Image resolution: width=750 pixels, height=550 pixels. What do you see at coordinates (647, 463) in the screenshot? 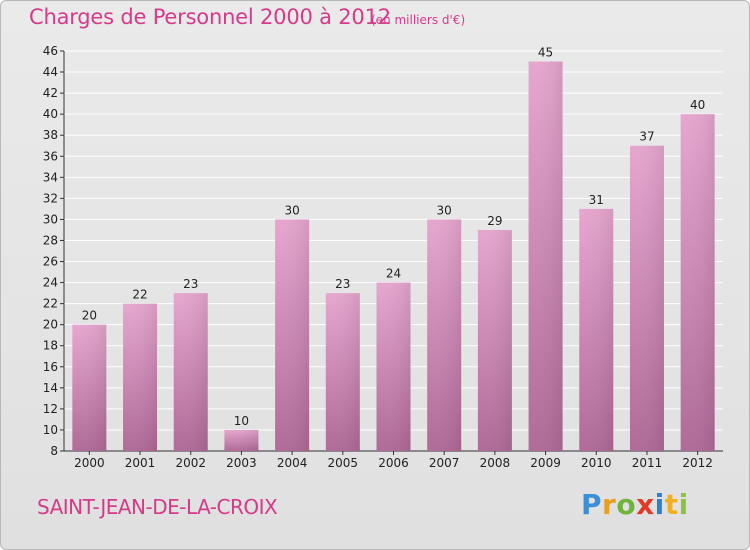
I see `x-tick-label: 2011` at bounding box center [647, 463].